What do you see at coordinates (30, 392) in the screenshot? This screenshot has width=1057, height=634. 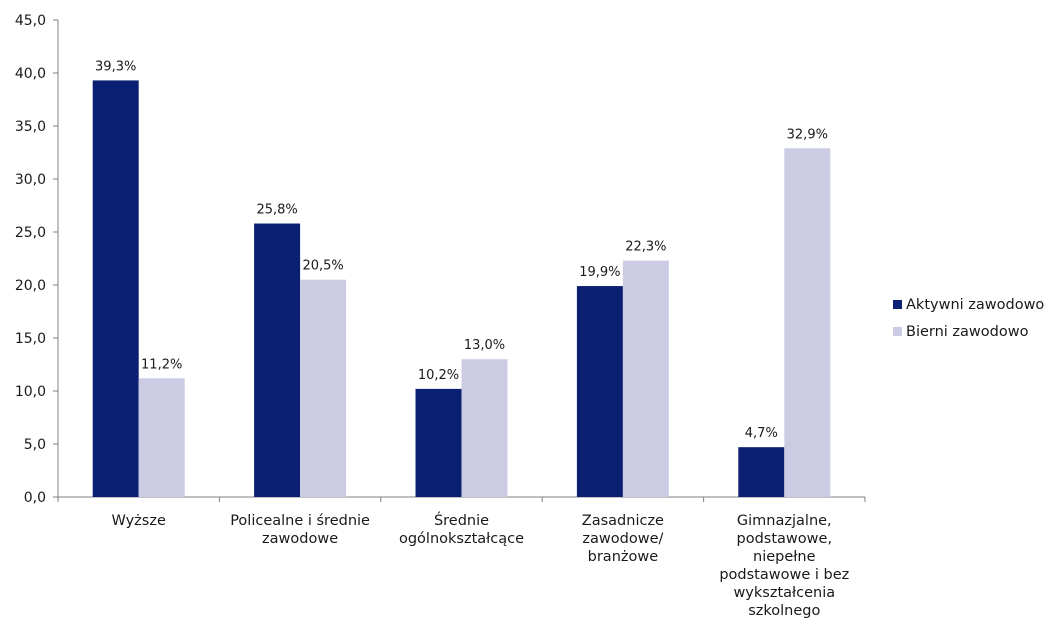 I see `y-tick-label: 10,0` at bounding box center [30, 392].